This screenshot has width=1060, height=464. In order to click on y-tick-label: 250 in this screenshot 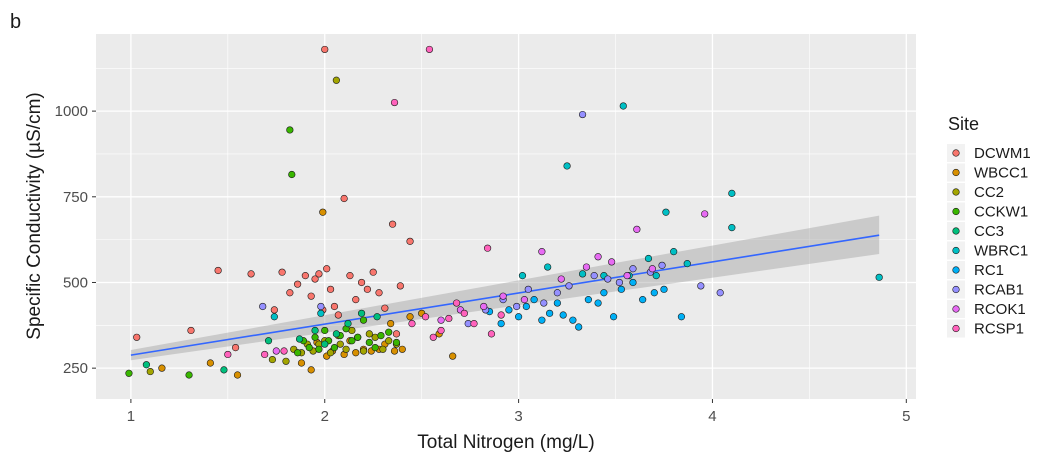, I will do `click(75, 368)`.